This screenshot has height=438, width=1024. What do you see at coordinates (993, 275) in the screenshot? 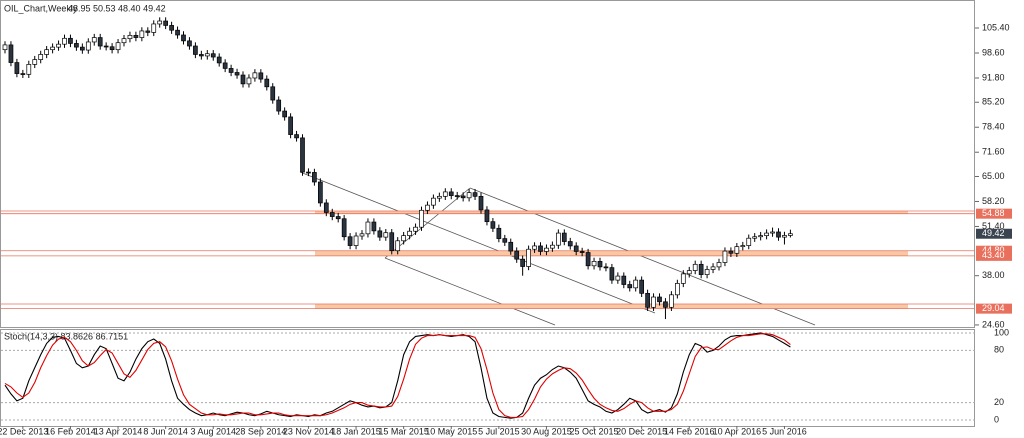
I see `y-tick-label: 38.00` at bounding box center [993, 275].